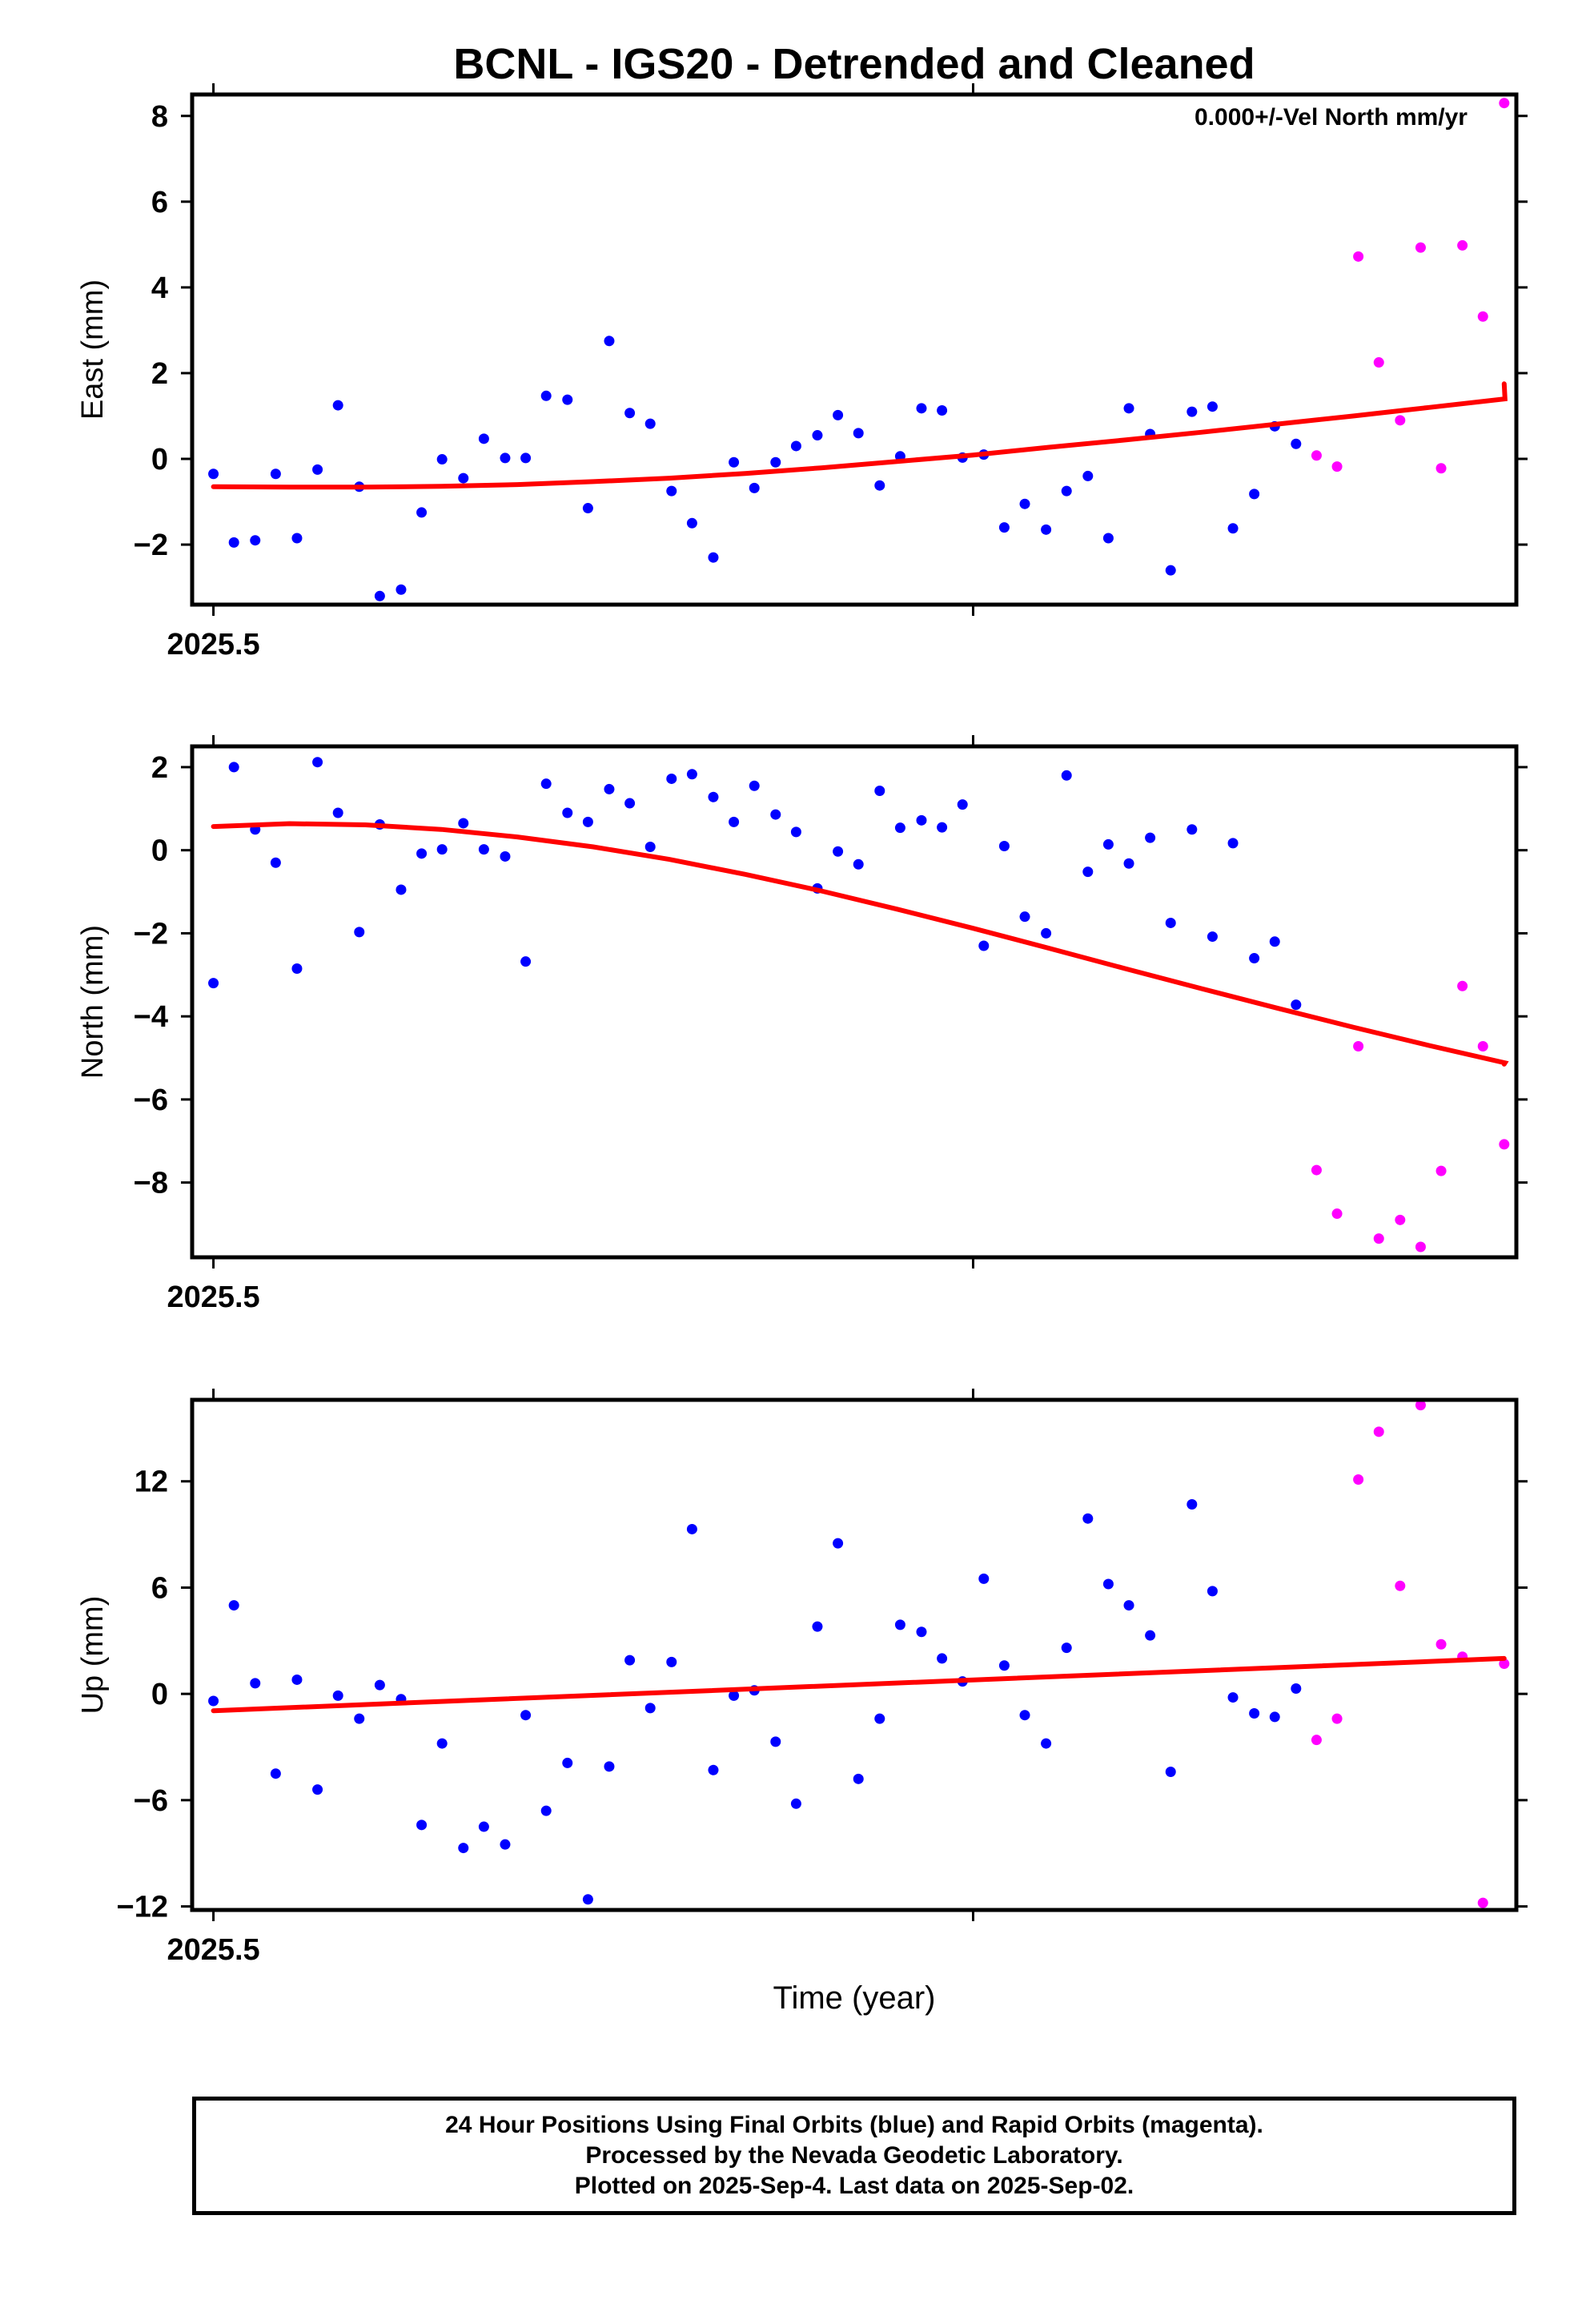 Image resolution: width=1582 pixels, height=2324 pixels. Describe the element at coordinates (151, 1017) in the screenshot. I see `y-tick-label: −4` at that location.